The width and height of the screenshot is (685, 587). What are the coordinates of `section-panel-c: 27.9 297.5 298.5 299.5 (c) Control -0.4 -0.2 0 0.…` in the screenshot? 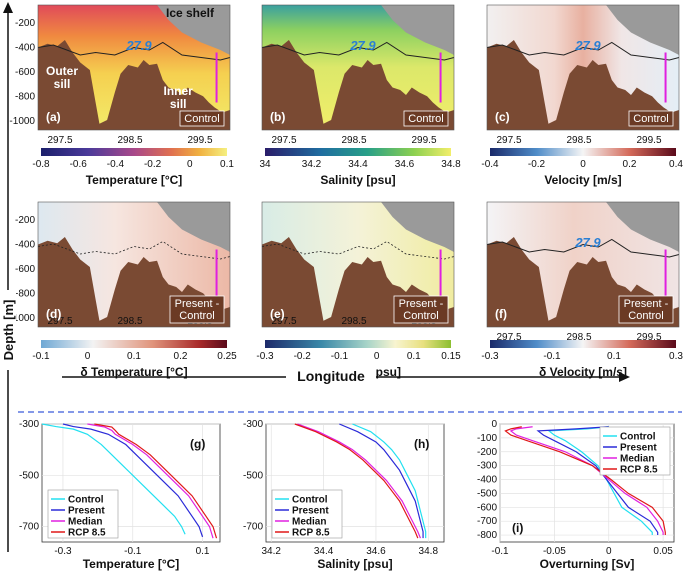 It's located at (582, 95).